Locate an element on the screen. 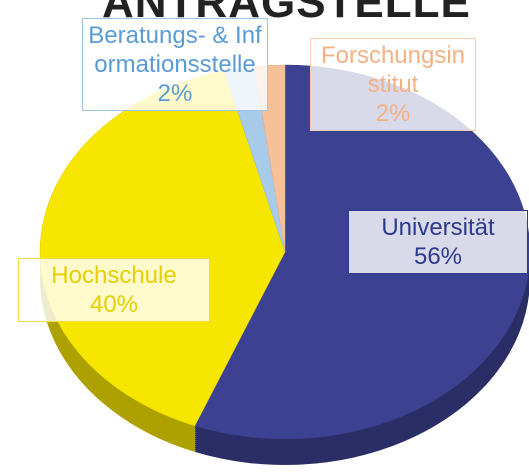 The height and width of the screenshot is (473, 529). category-label: Beratungs- & Informationsstelle is located at coordinates (175, 50).